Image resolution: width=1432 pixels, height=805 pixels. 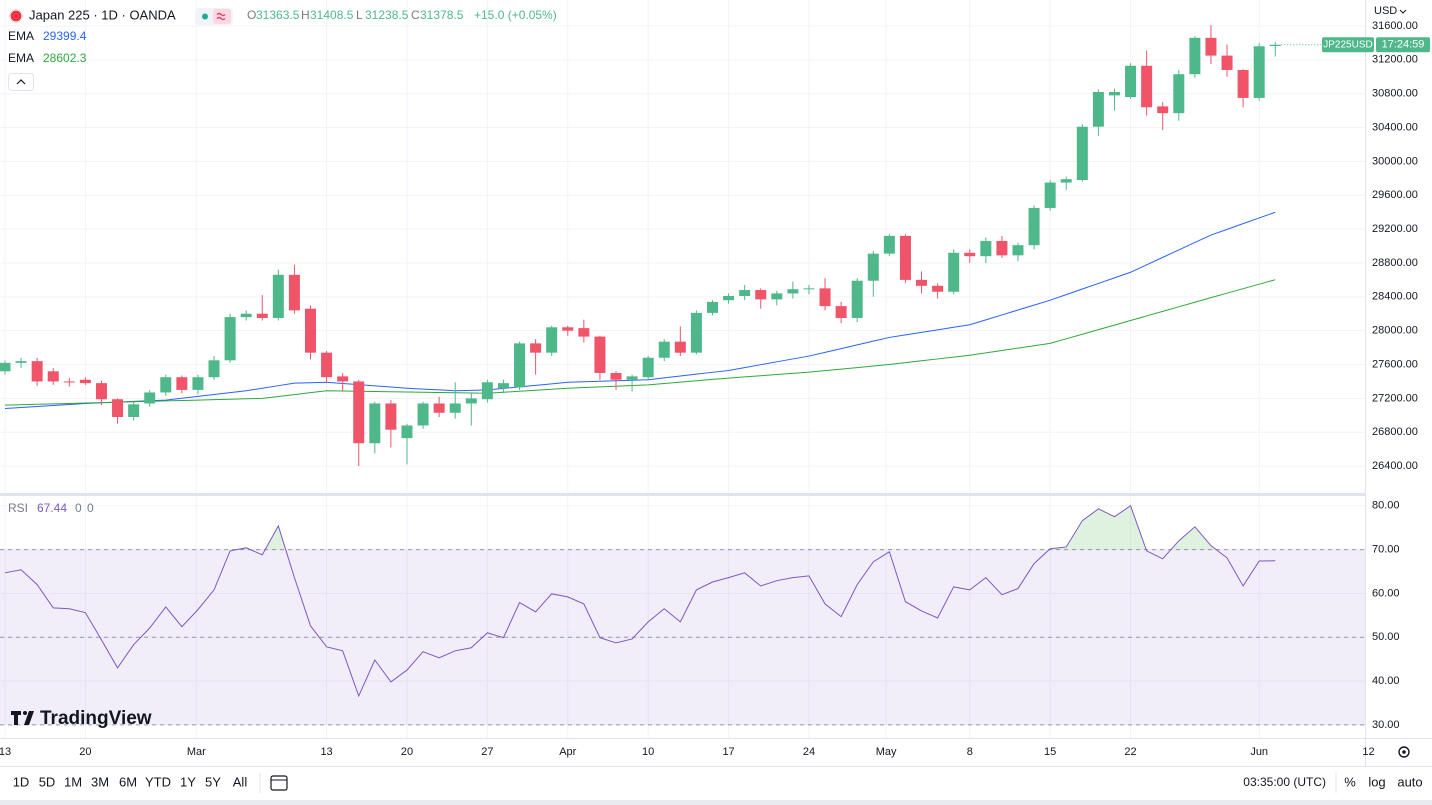 What do you see at coordinates (22, 718) in the screenshot?
I see `logo-icon` at bounding box center [22, 718].